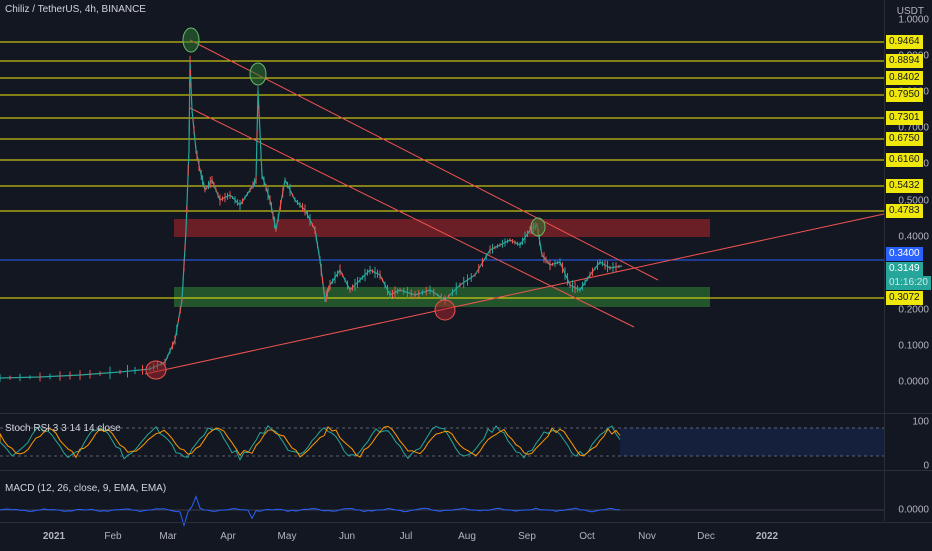 Image resolution: width=932 pixels, height=551 pixels. I want to click on time-tick: Jul, so click(406, 536).